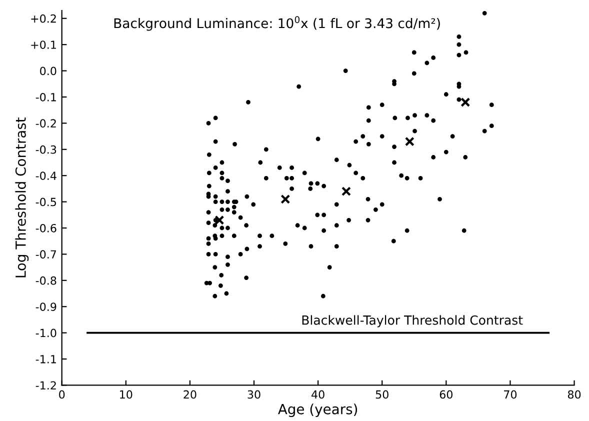 Image resolution: width=589 pixels, height=421 pixels. I want to click on y-tick-label: -0.3, so click(46, 149).